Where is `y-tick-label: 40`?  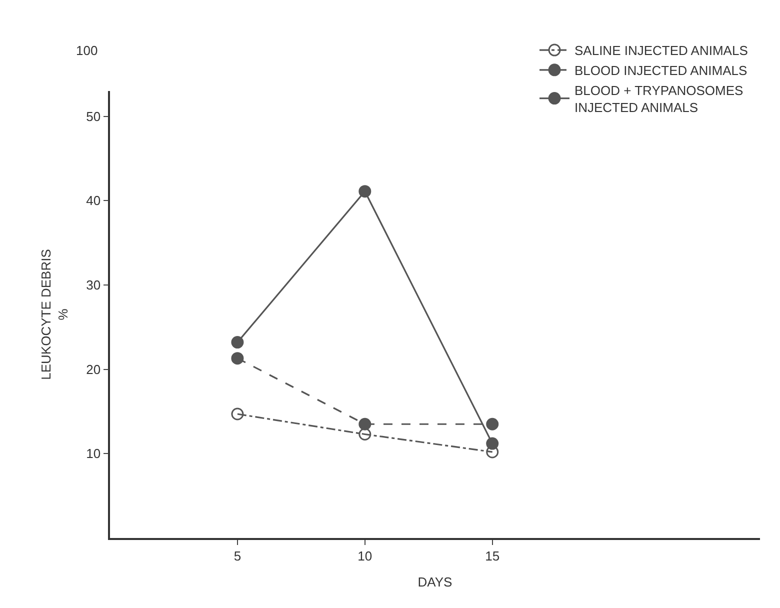 y-tick-label: 40 is located at coordinates (93, 200).